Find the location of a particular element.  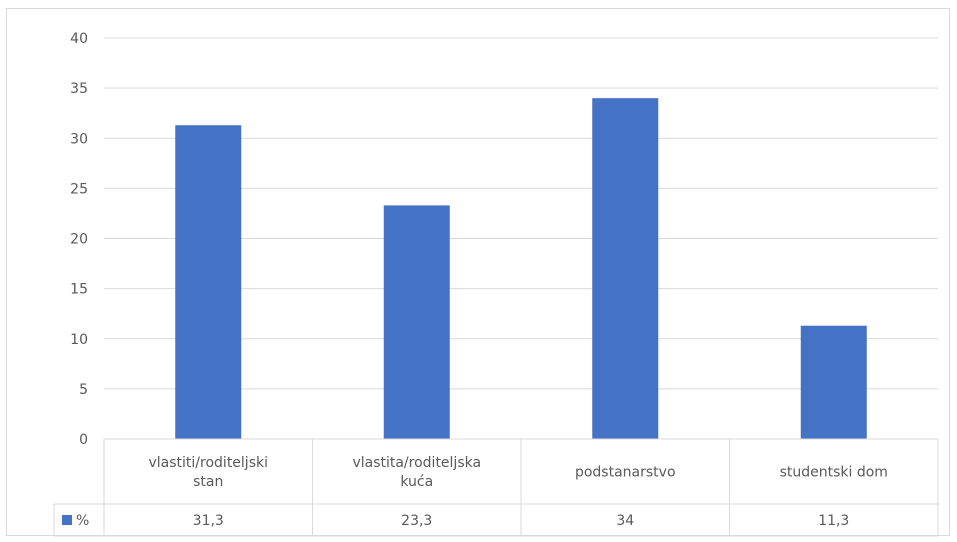

legend-key-swatch is located at coordinates (67, 520).